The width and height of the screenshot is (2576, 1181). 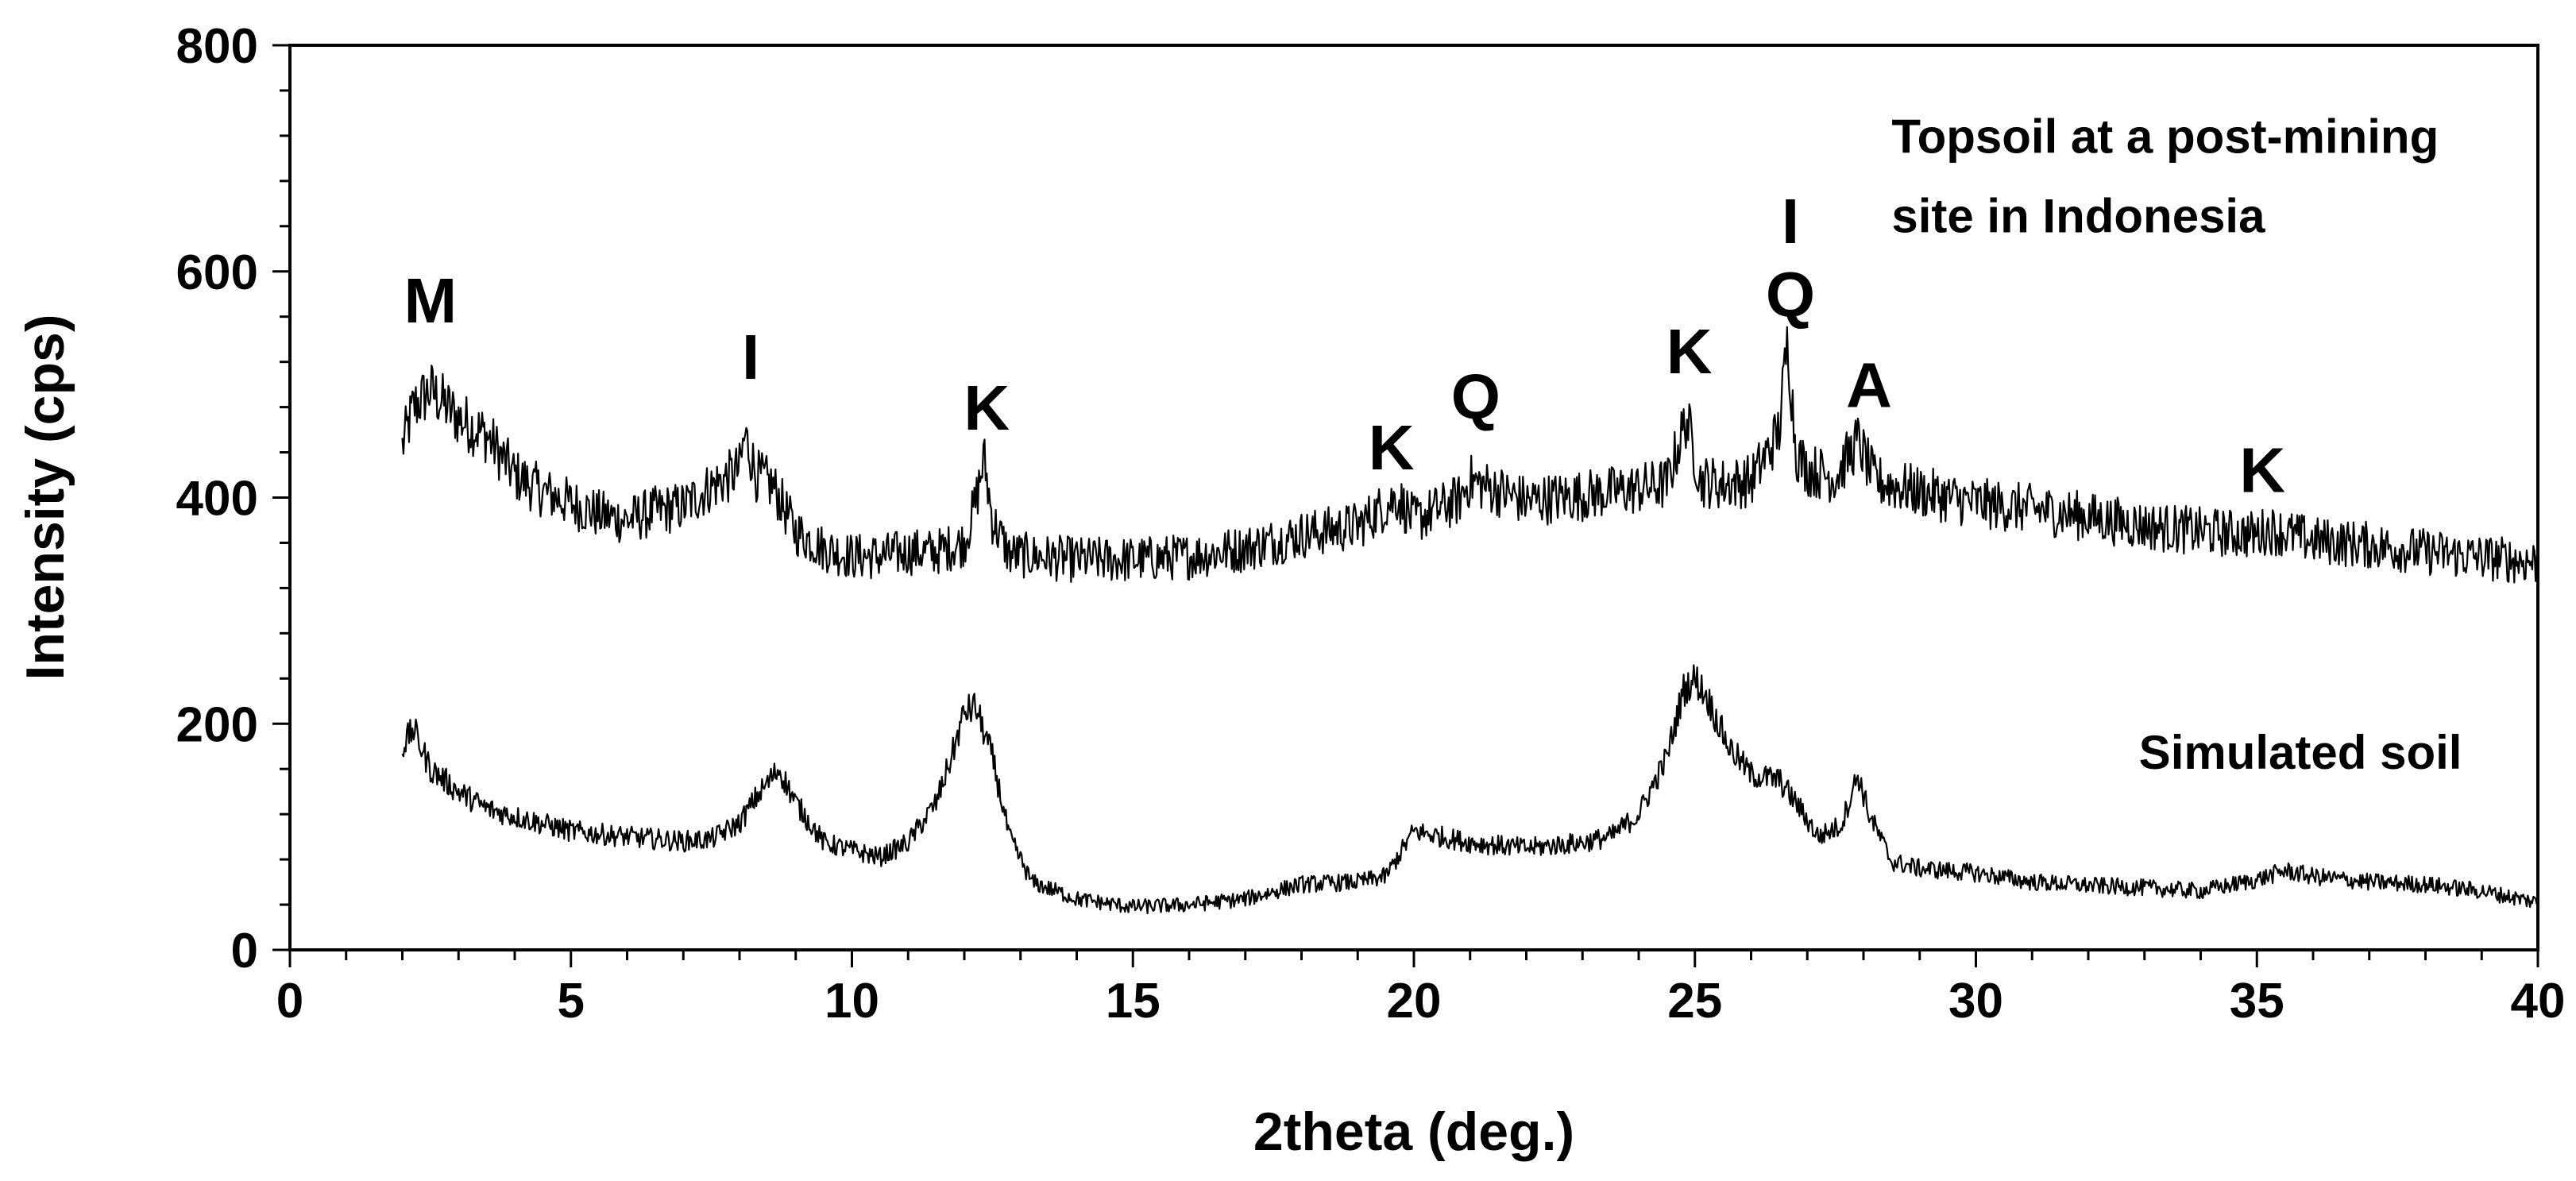 I want to click on x-tick-label: 0, so click(x=289, y=1002).